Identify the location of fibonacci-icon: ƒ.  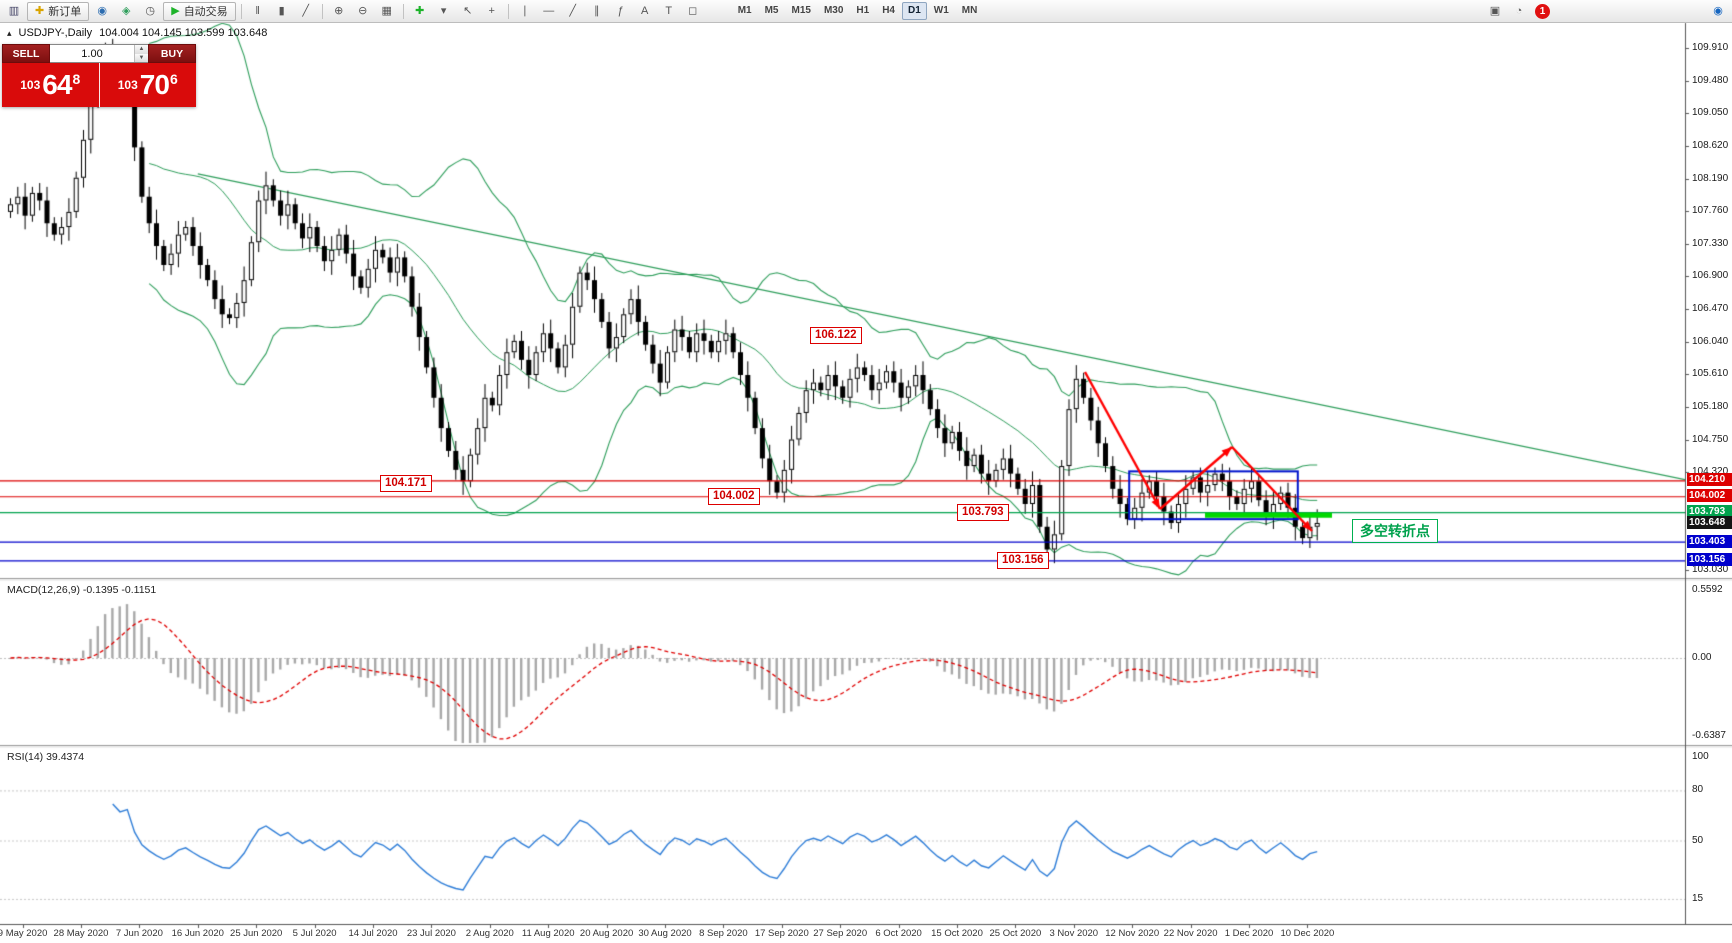
(620, 10).